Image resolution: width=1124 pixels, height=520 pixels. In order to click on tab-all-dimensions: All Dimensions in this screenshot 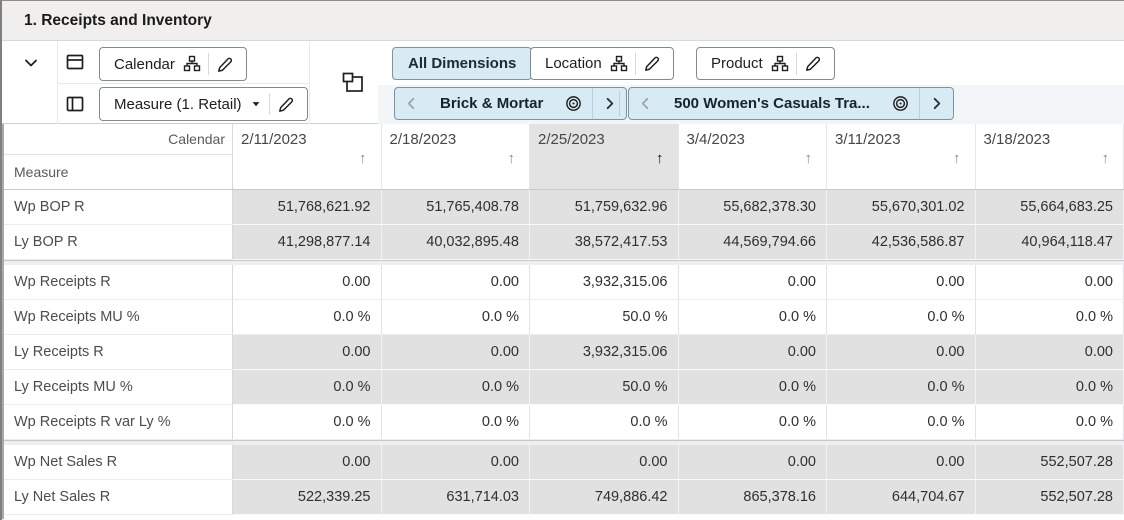, I will do `click(462, 63)`.